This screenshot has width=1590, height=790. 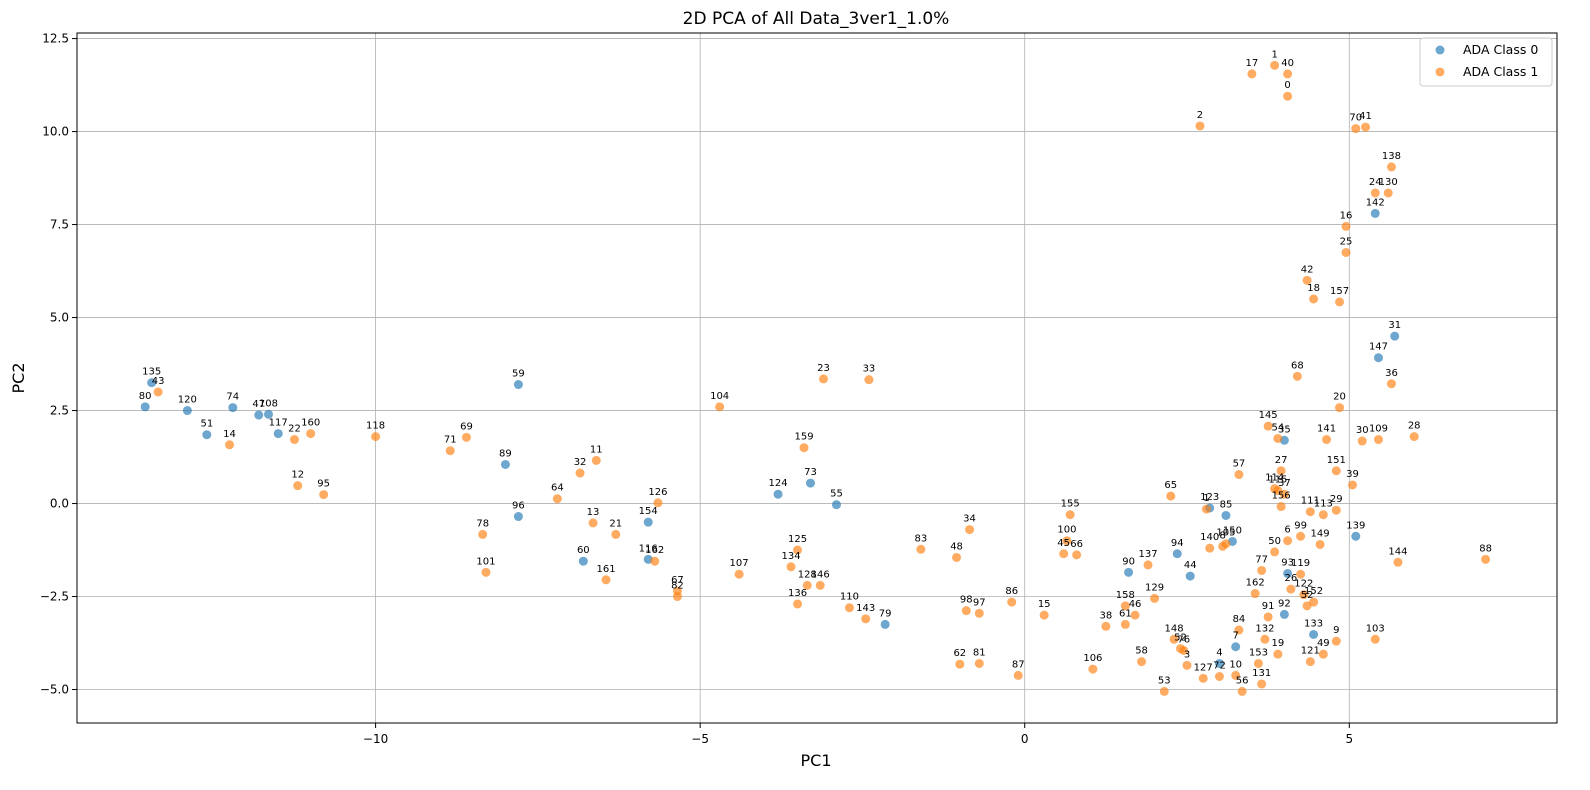 What do you see at coordinates (1148, 554) in the screenshot?
I see `point-label: 137` at bounding box center [1148, 554].